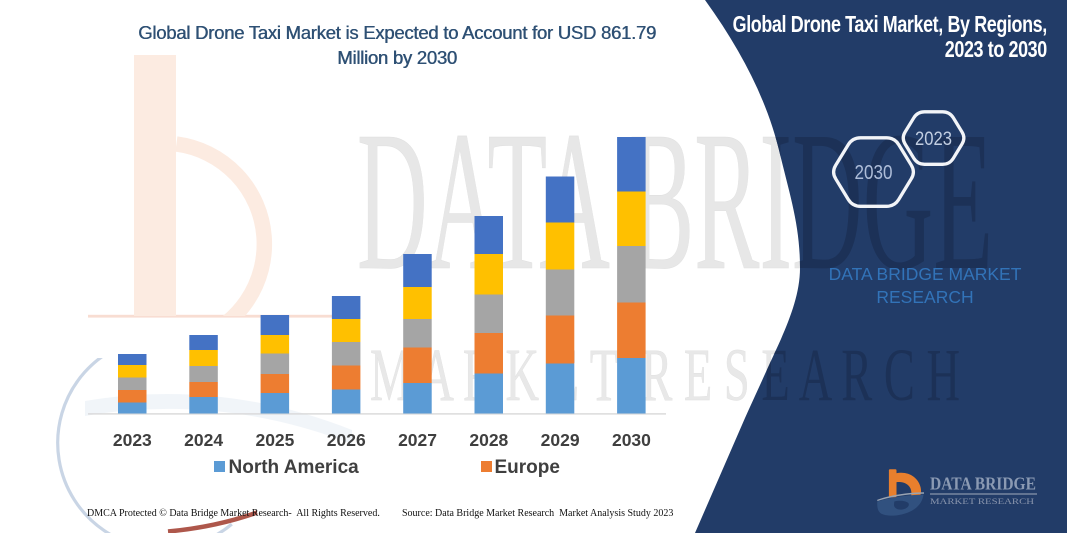 This screenshot has width=1067, height=533. I want to click on svg-text: 2023, so click(933, 139).